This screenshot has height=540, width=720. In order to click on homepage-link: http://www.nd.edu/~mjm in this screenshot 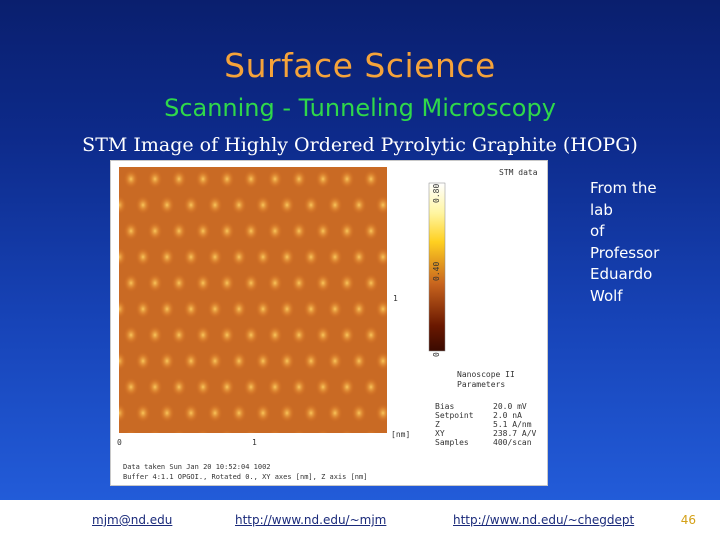, I will do `click(311, 520)`.